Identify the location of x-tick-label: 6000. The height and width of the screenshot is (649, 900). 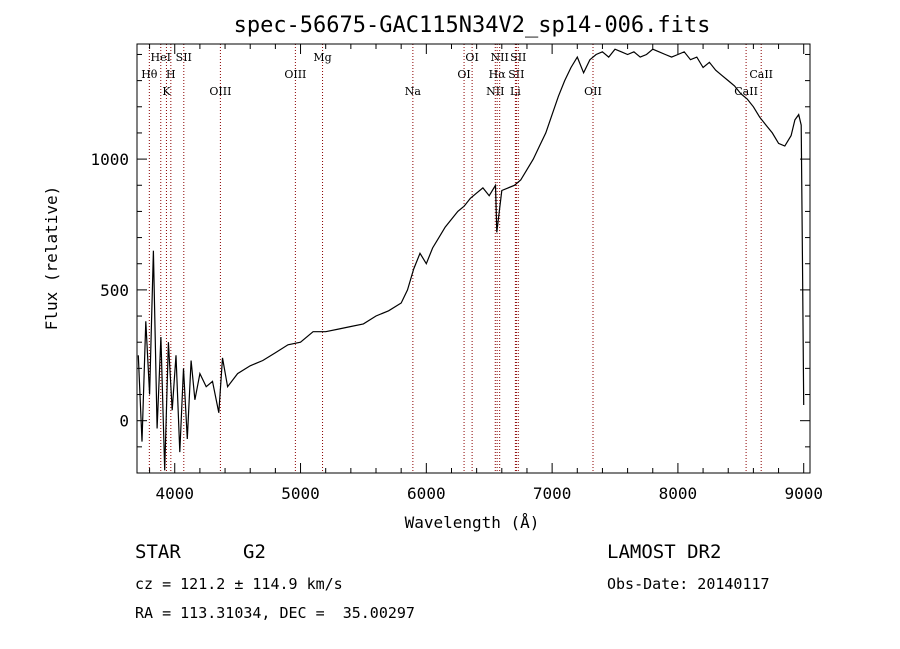
(426, 493).